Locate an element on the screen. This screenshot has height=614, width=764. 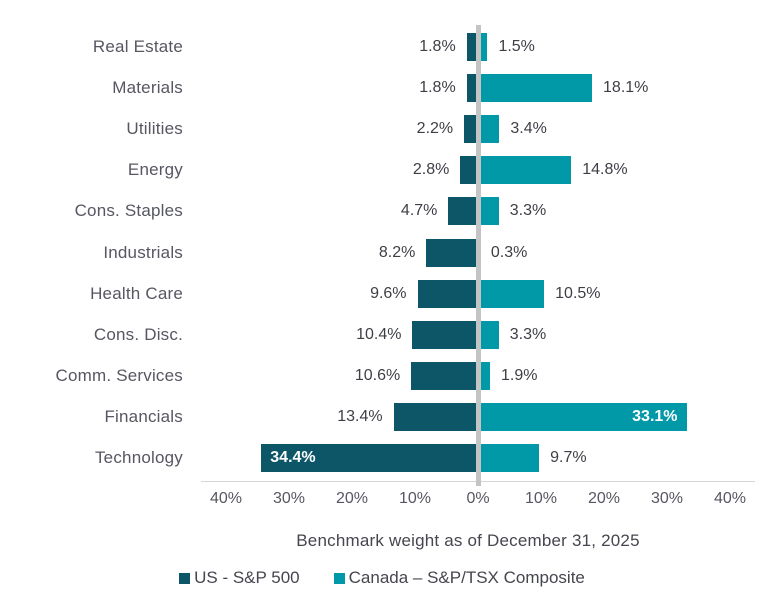
us-value-label: 2.8% is located at coordinates (431, 170).